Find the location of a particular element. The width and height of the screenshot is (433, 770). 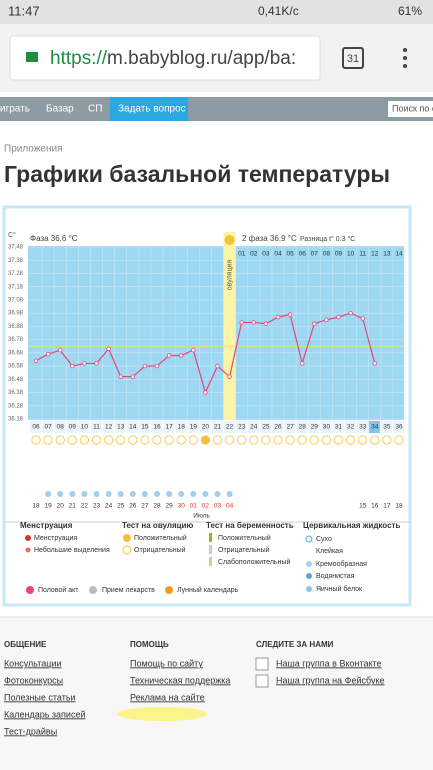

cycle-day: 08 is located at coordinates (61, 427).